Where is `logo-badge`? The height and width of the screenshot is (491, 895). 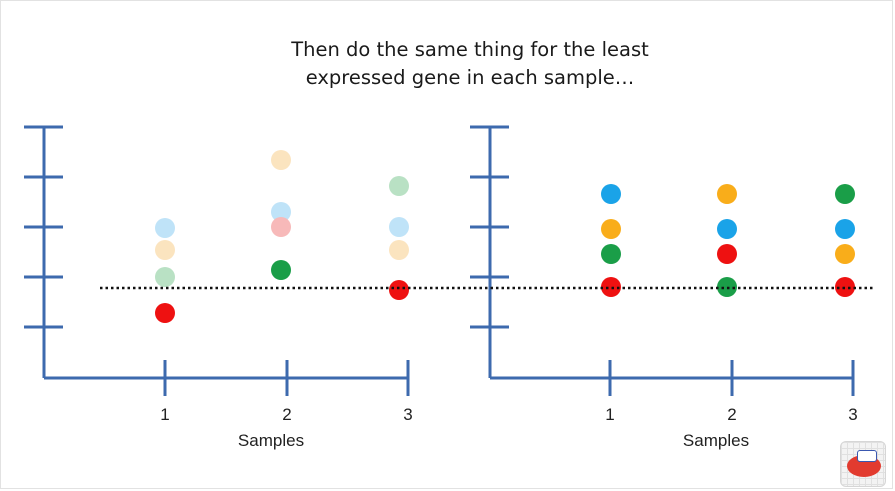 logo-badge is located at coordinates (867, 456).